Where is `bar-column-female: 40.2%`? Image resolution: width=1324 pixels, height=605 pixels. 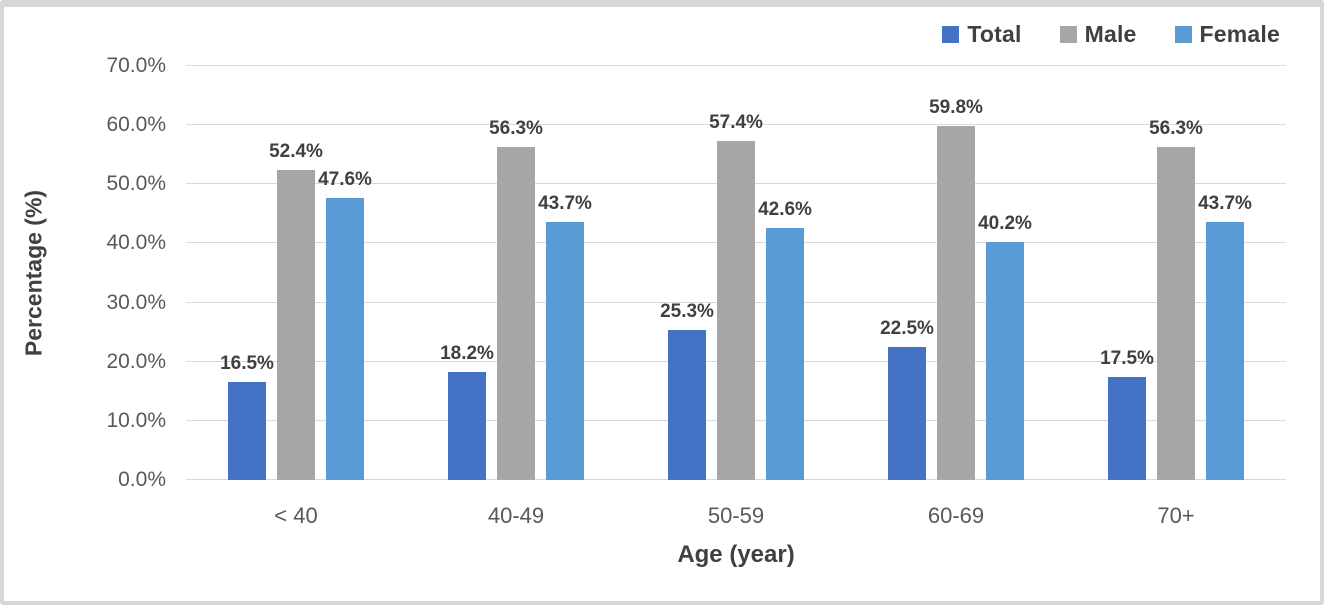
bar-column-female: 40.2% is located at coordinates (1005, 273).